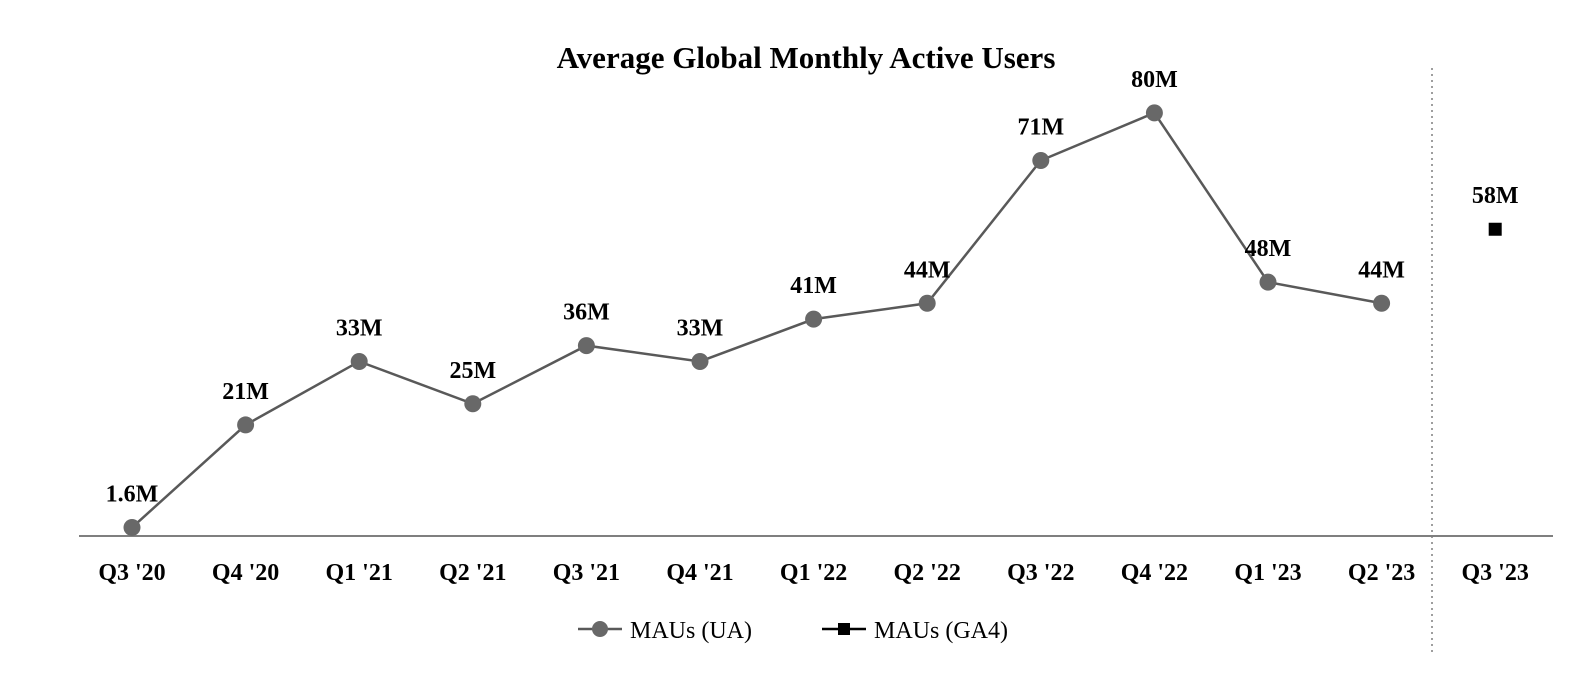 Image resolution: width=1588 pixels, height=682 pixels. I want to click on x-tick-label-q4-21: Q4 '21, so click(699, 573).